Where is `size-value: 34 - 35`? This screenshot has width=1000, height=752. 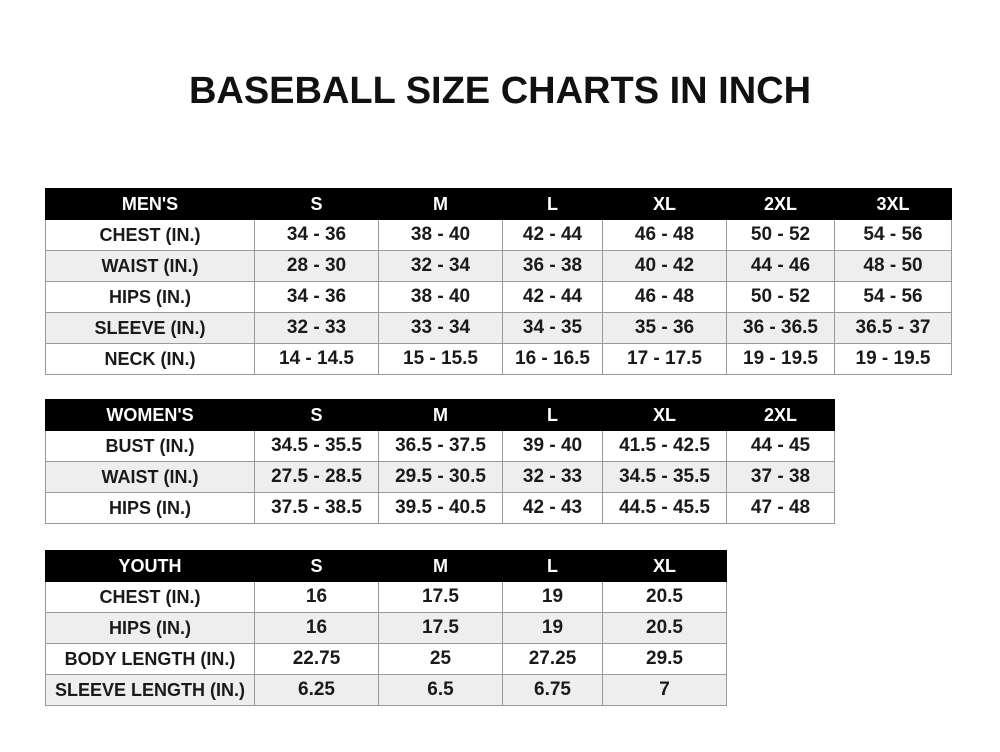 size-value: 34 - 35 is located at coordinates (552, 328).